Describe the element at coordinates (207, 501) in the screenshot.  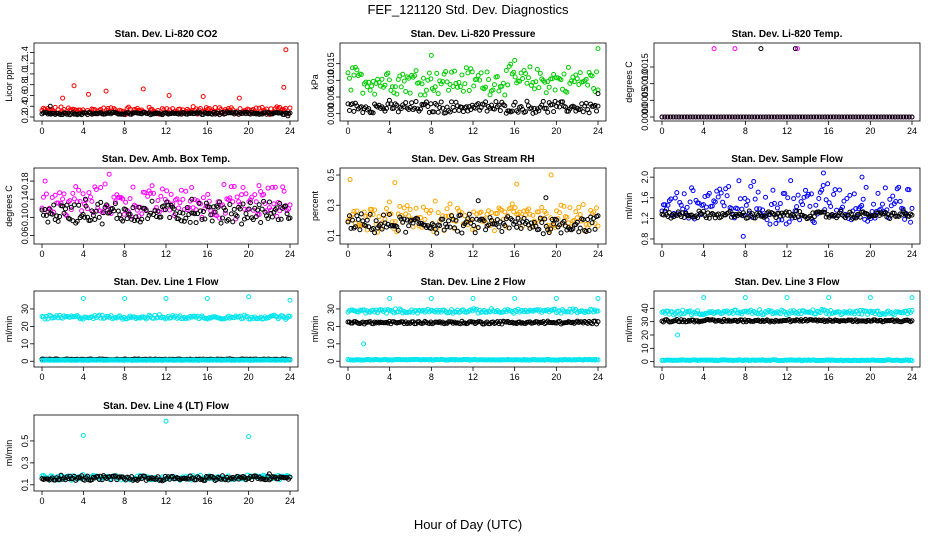
I see `x-tick-label: 16` at that location.